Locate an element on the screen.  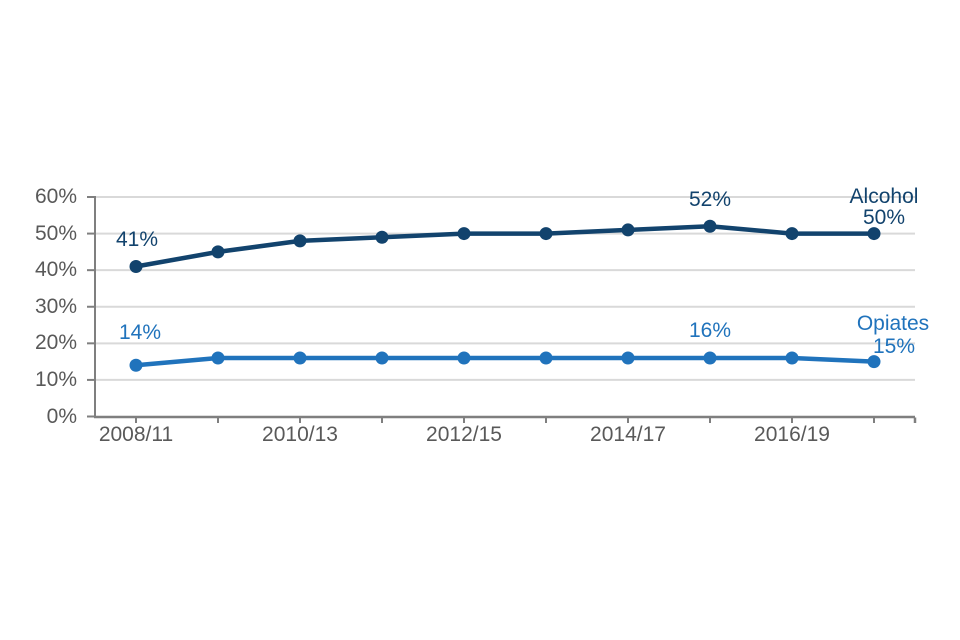
y-axis-tick-label: 30% is located at coordinates (55, 306).